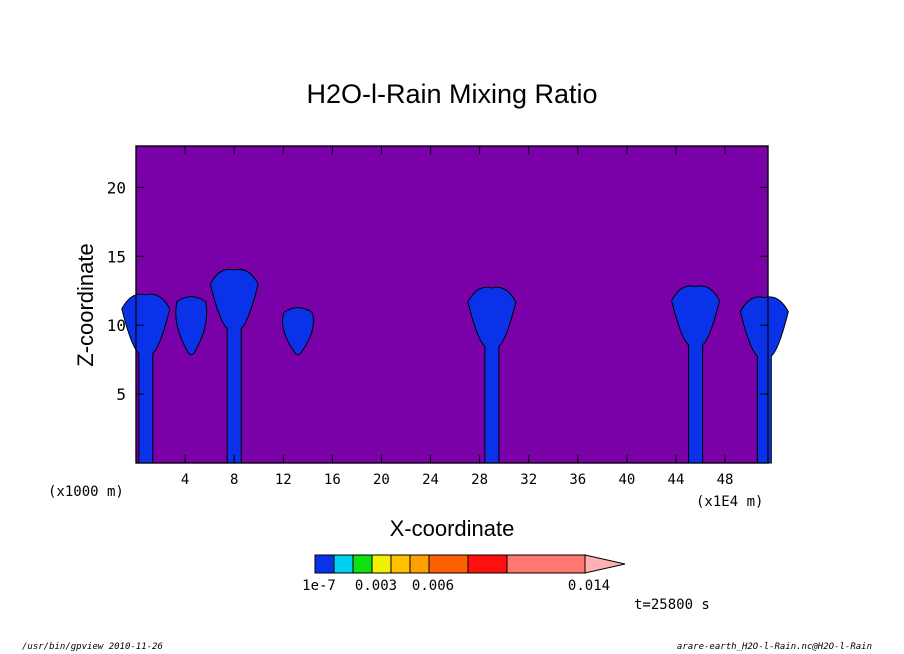 The height and width of the screenshot is (654, 904). What do you see at coordinates (121, 394) in the screenshot?
I see `y-tick-label: 5` at bounding box center [121, 394].